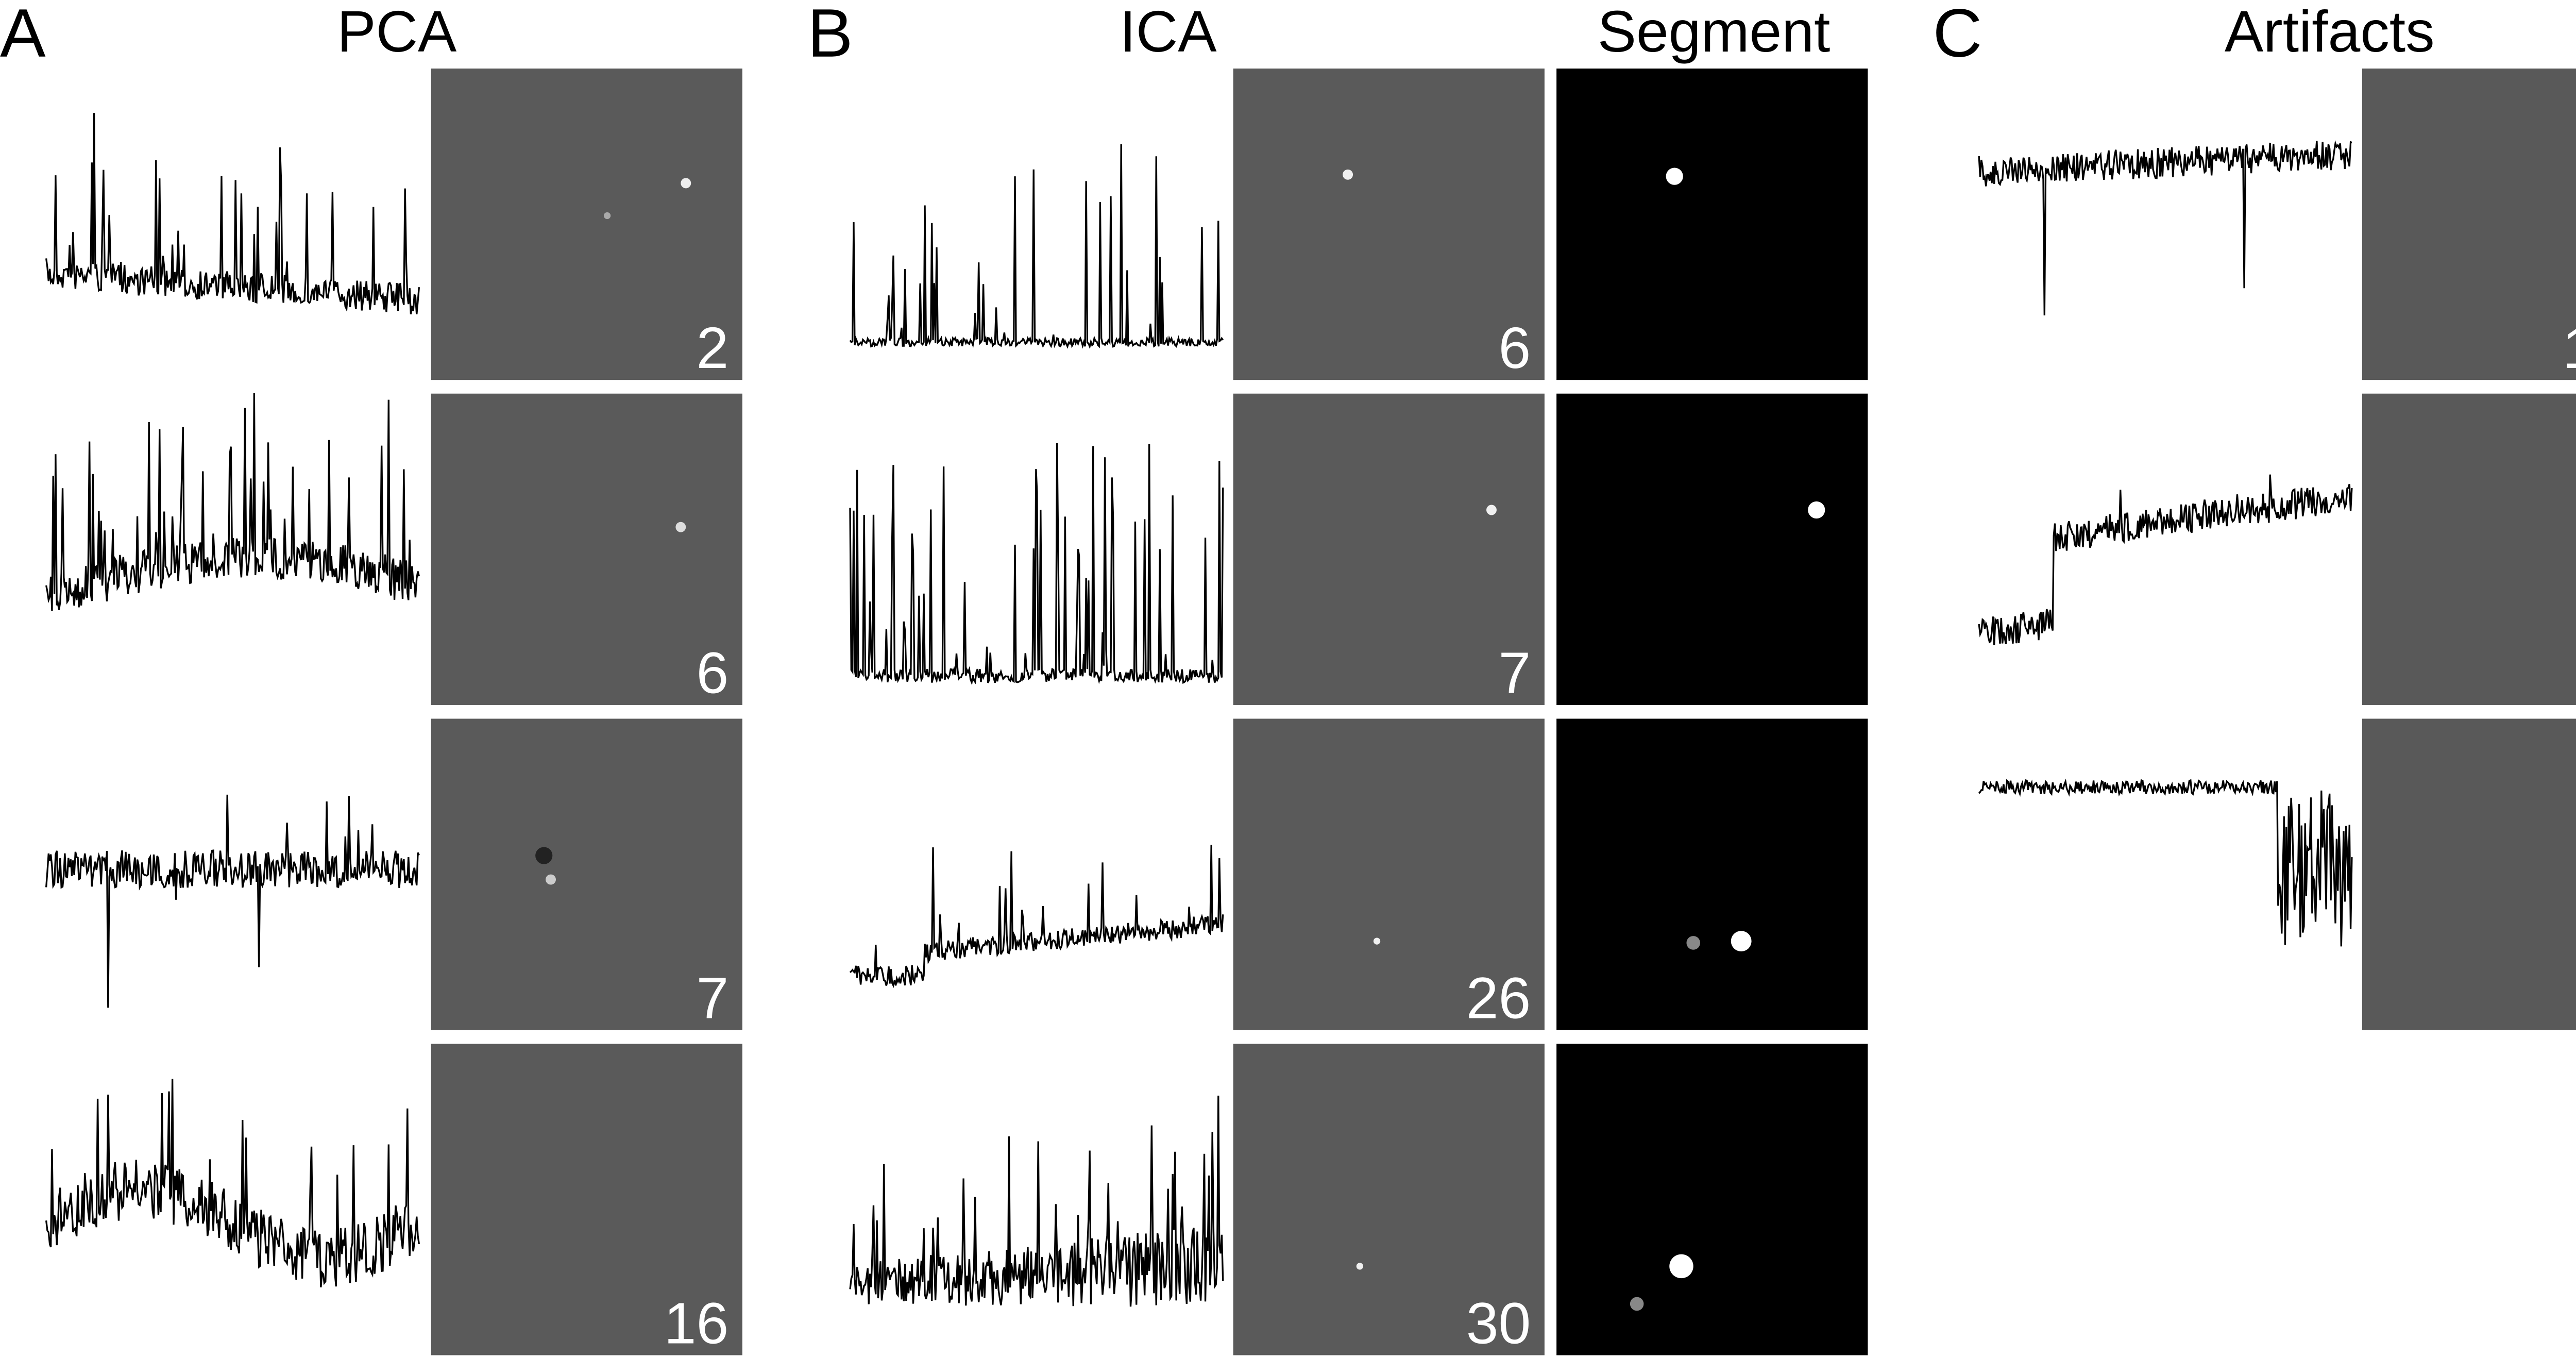 Image resolution: width=2576 pixels, height=1357 pixels. Describe the element at coordinates (2569, 348) in the screenshot. I see `component-number: 150` at that location.